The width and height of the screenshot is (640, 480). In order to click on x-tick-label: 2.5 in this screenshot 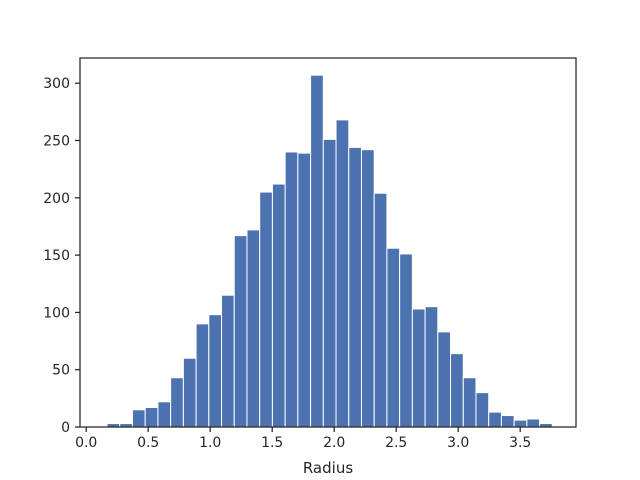, I will do `click(396, 443)`.